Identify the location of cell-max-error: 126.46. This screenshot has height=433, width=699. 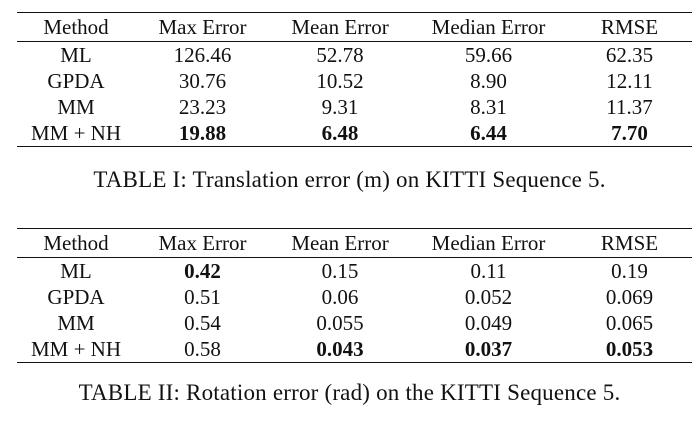
(202, 54).